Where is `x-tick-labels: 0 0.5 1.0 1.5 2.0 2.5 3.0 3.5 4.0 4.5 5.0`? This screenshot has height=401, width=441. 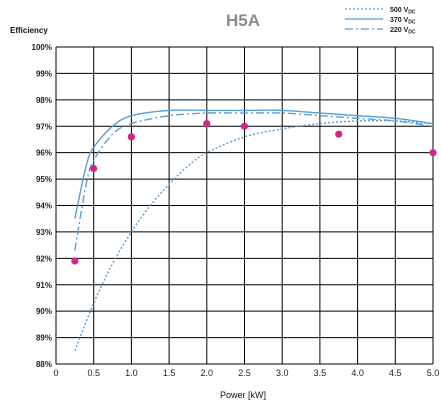 x-tick-labels: 0 0.5 1.0 1.5 2.0 2.5 3.0 3.5 4.0 4.5 5.0 is located at coordinates (246, 373).